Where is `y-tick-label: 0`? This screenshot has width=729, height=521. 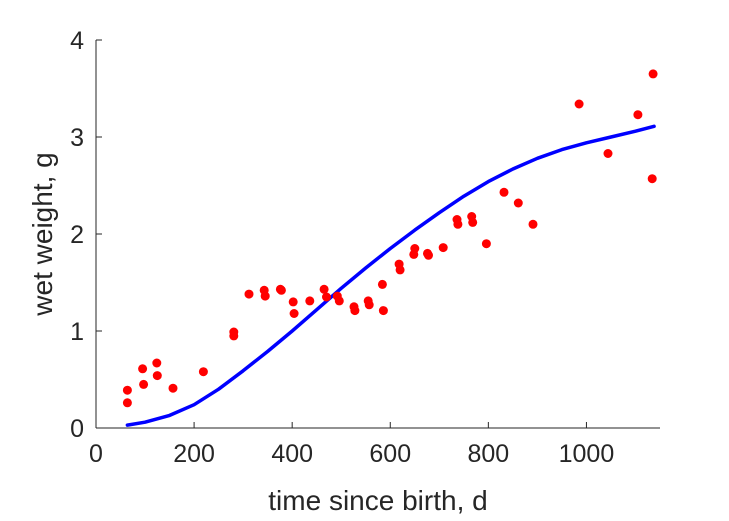 y-tick-label: 0 is located at coordinates (77, 429).